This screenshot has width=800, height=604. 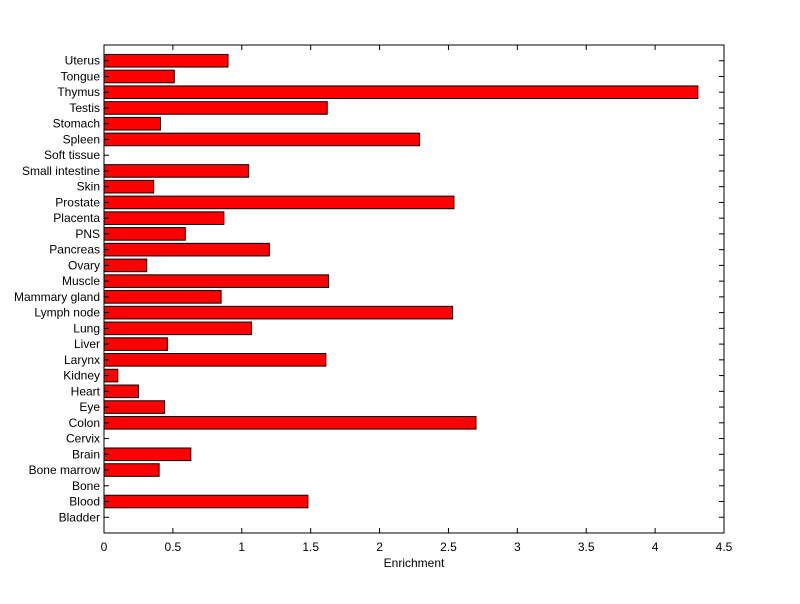 What do you see at coordinates (86, 486) in the screenshot?
I see `y-tick-label: Bone` at bounding box center [86, 486].